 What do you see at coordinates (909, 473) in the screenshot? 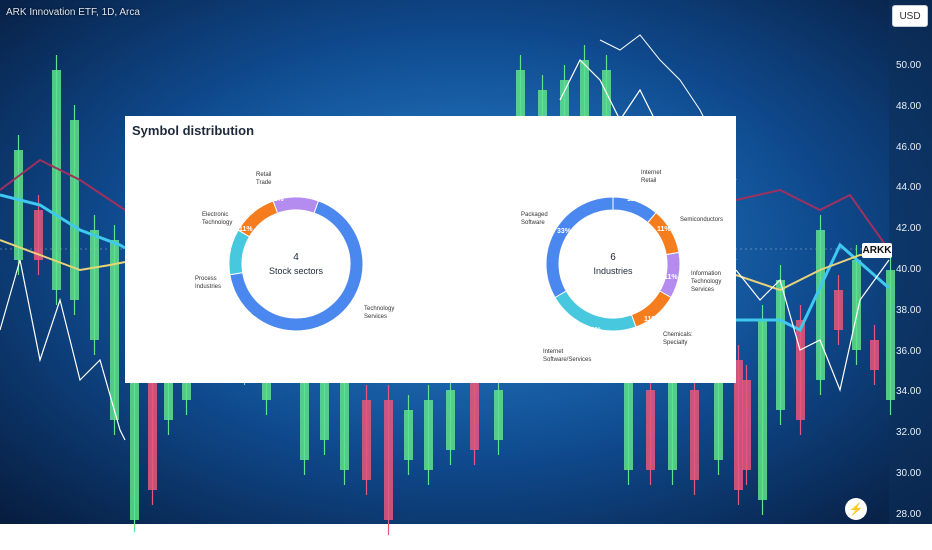
I see `price-tick: 30.00` at bounding box center [909, 473].